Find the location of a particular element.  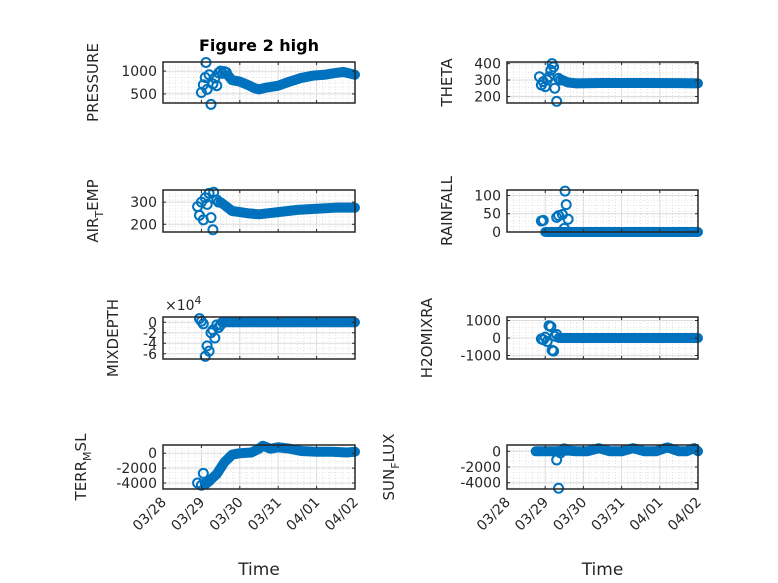

label-part: AIR is located at coordinates (93, 230).